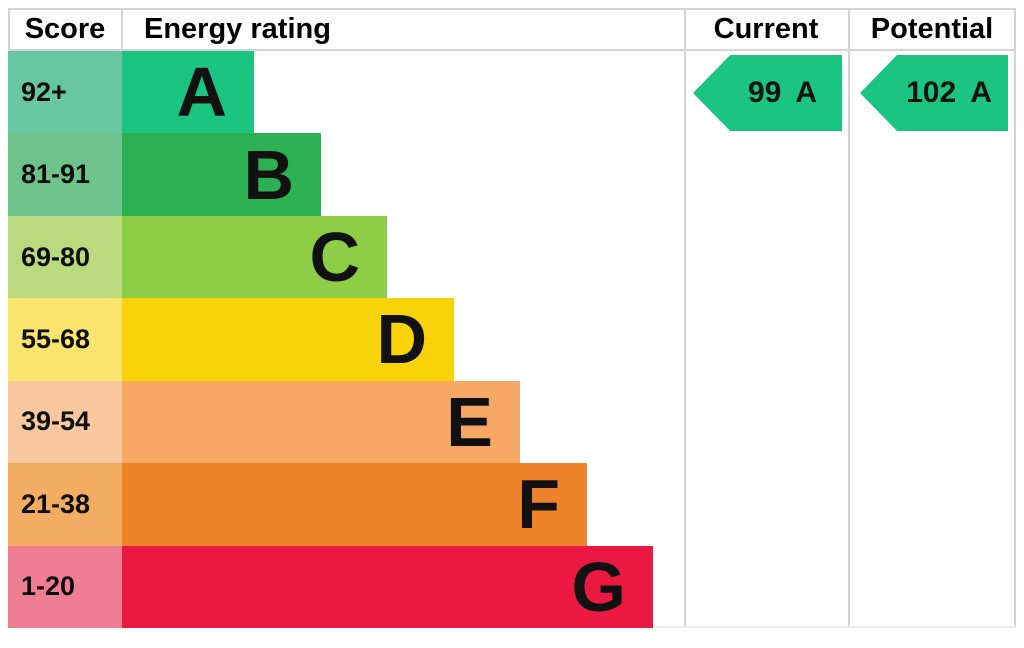  I want to click on table-top-border, so click(512, 9).